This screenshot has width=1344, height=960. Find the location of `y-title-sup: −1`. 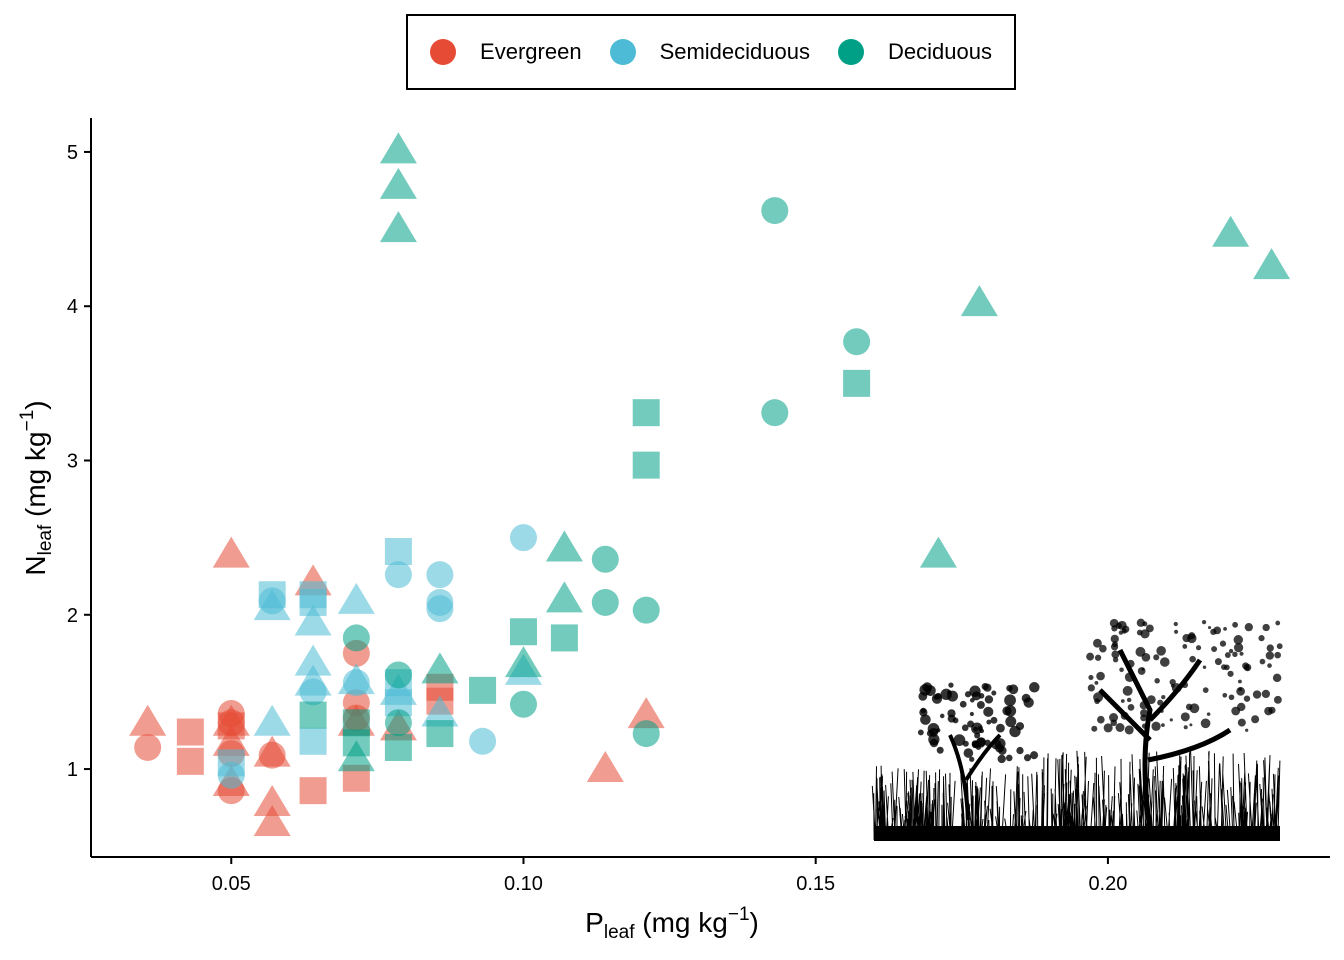

y-title-sup: −1 is located at coordinates (27, 420).